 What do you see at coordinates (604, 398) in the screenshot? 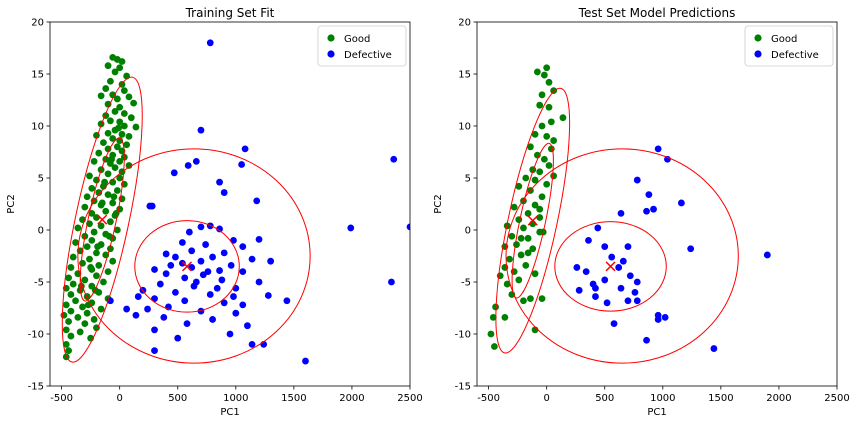
I see `x-tick-label: 500` at bounding box center [604, 398].